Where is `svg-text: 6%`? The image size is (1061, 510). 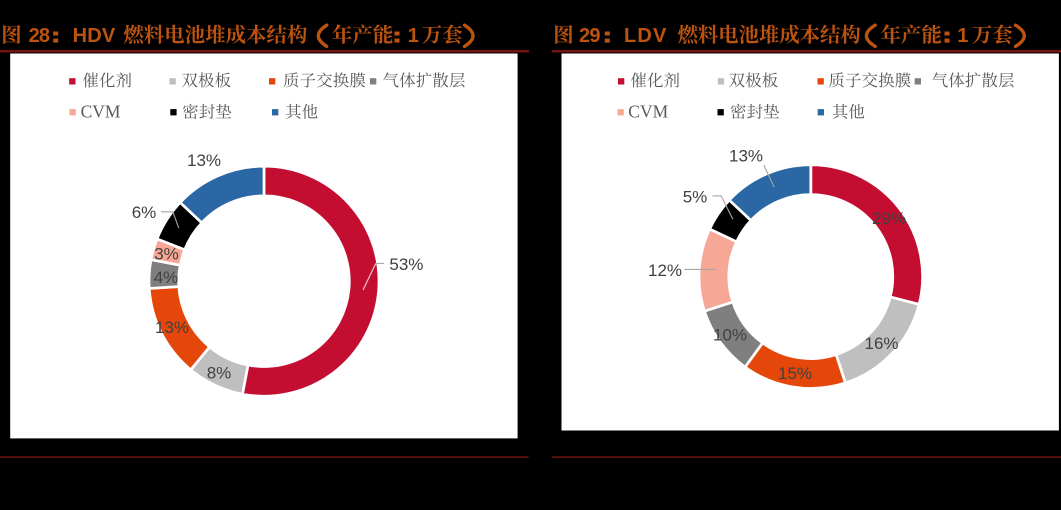
svg-text: 6% is located at coordinates (144, 212).